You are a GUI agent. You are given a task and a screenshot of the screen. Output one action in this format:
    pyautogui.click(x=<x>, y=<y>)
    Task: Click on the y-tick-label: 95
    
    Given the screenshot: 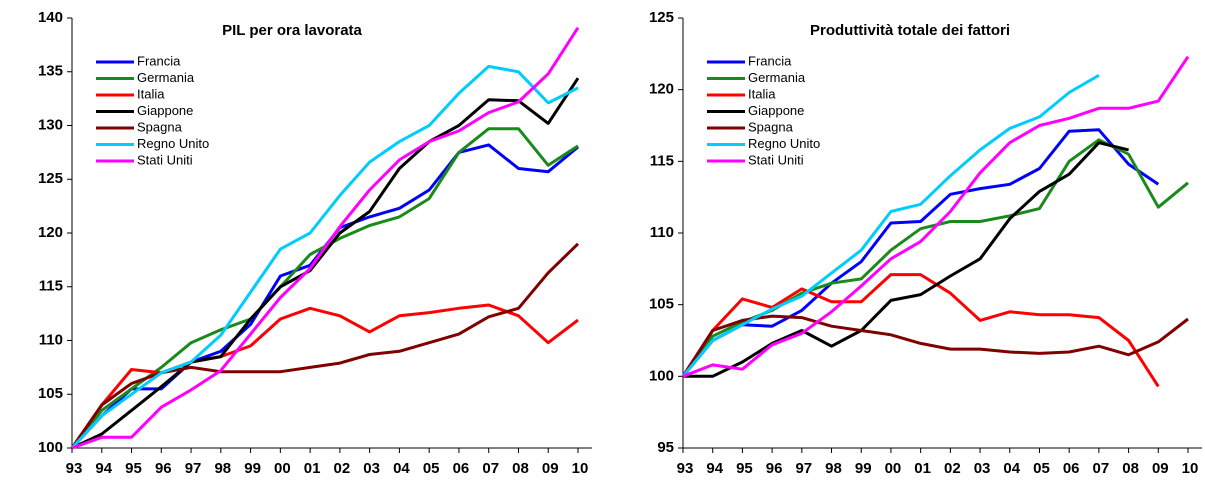 What is the action you would take?
    pyautogui.click(x=665, y=447)
    